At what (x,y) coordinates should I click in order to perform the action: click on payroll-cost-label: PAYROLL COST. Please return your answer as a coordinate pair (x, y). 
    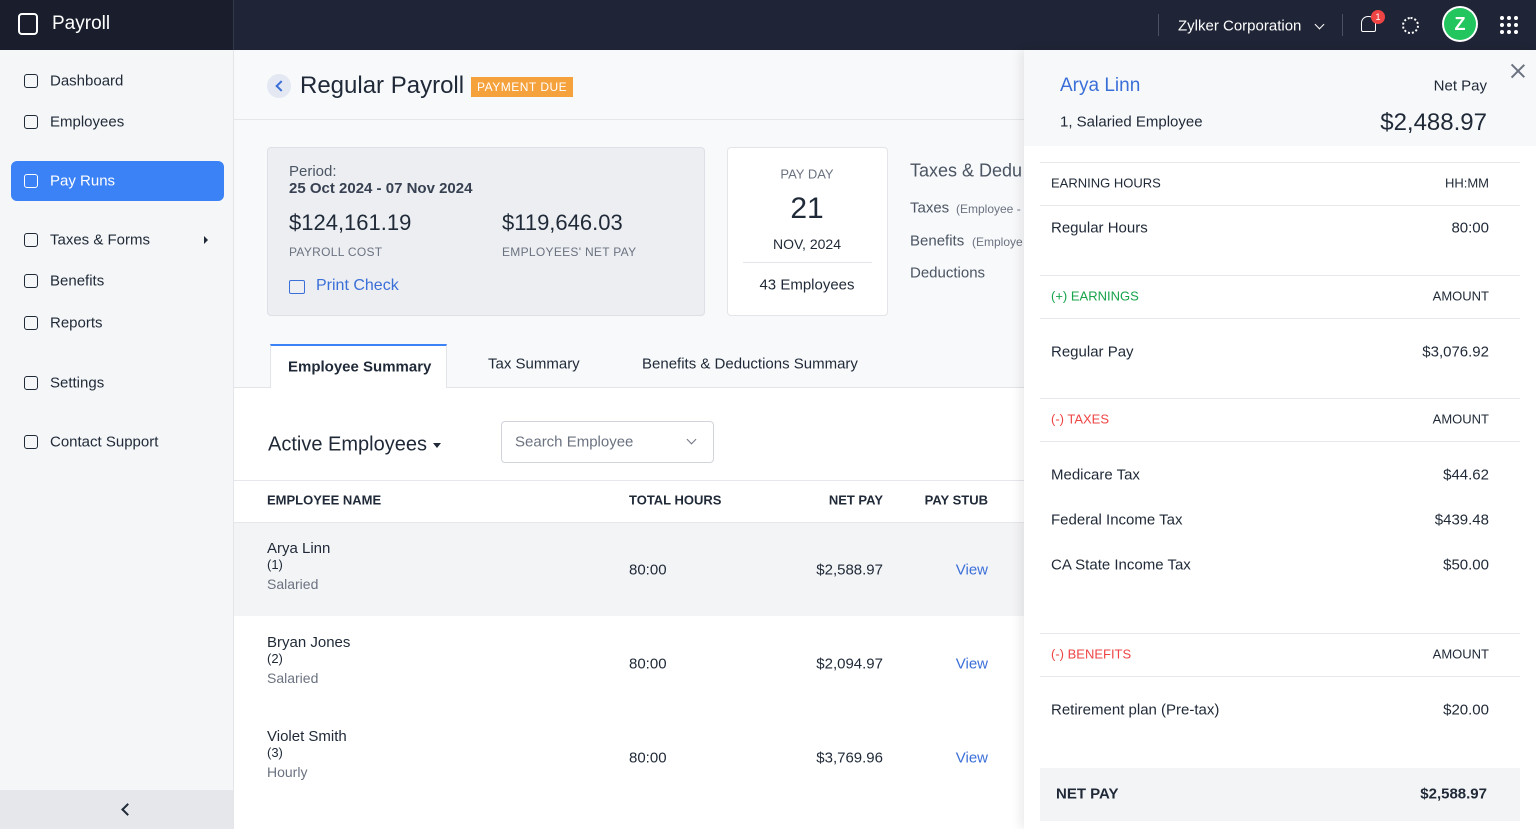
    Looking at the image, I should click on (336, 252).